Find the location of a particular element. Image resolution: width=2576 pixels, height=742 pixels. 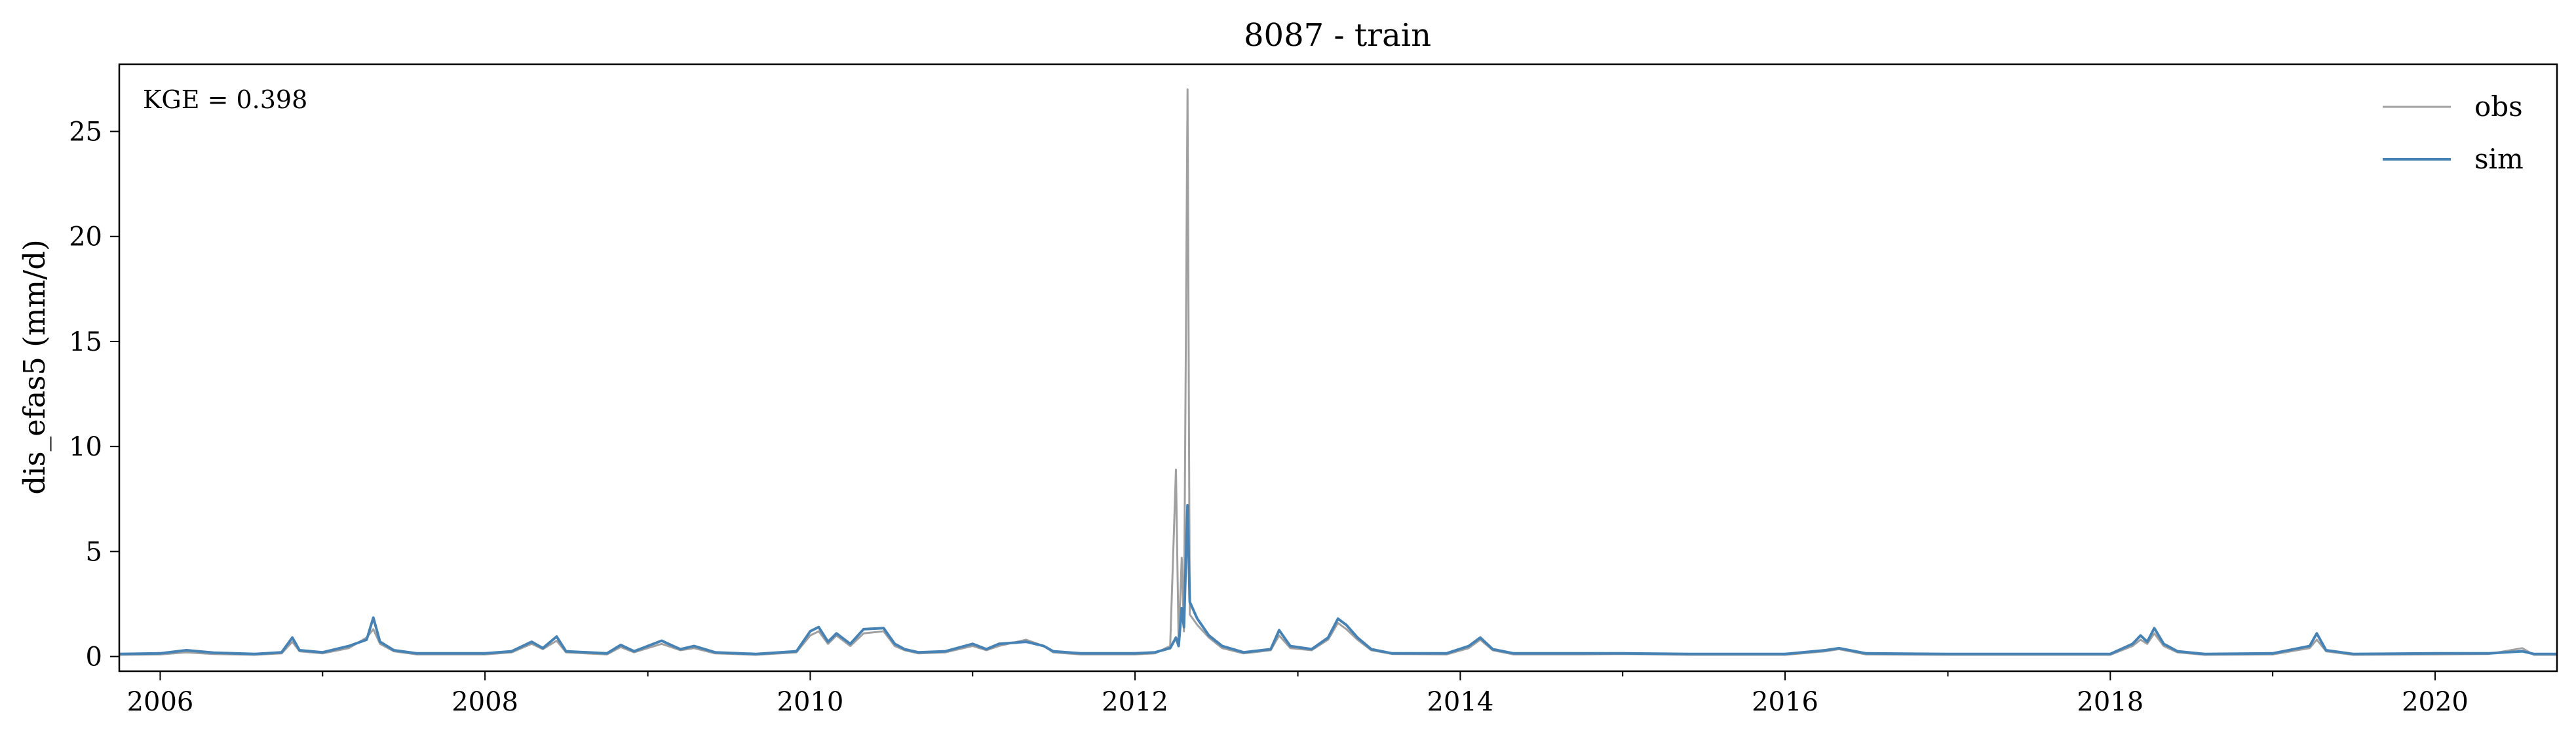

x-tick-label: 2006 is located at coordinates (160, 702).